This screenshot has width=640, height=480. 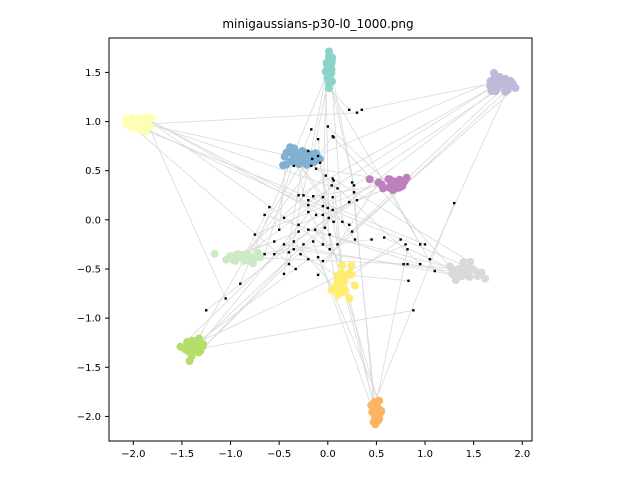 What do you see at coordinates (425, 454) in the screenshot?
I see `x-tick-label: 1.0` at bounding box center [425, 454].